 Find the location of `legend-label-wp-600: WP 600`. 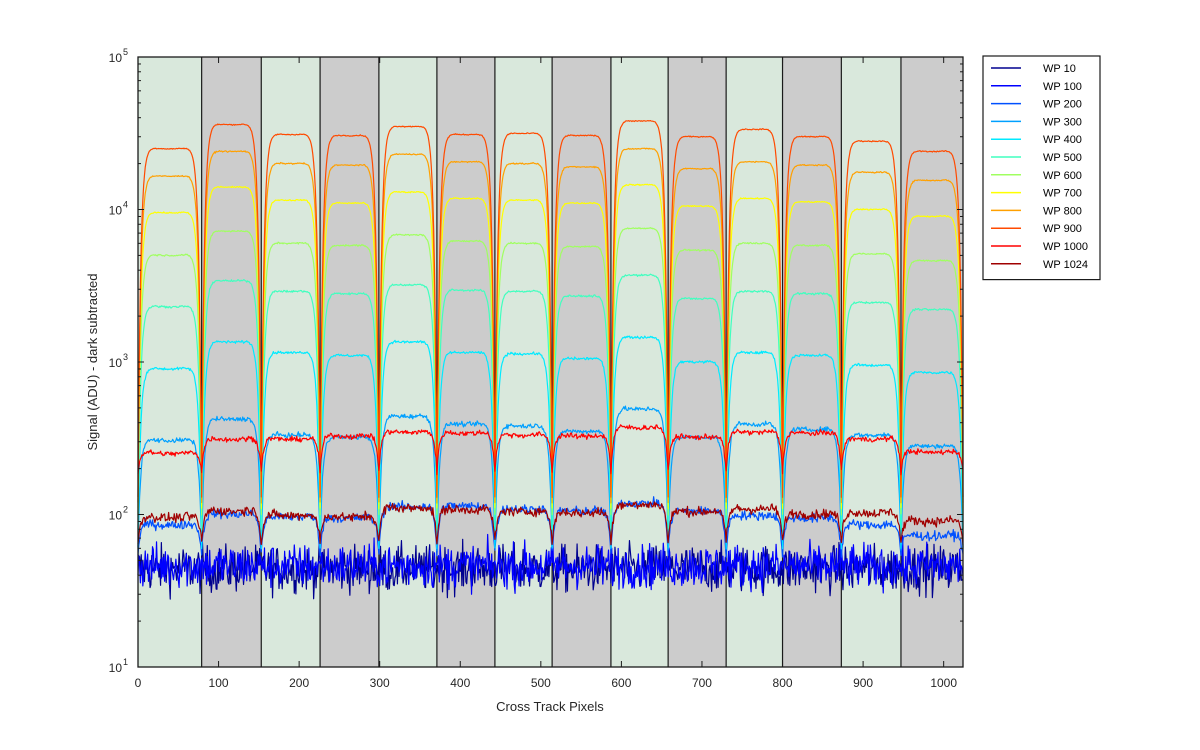

legend-label-wp-600: WP 600 is located at coordinates (1062, 176).